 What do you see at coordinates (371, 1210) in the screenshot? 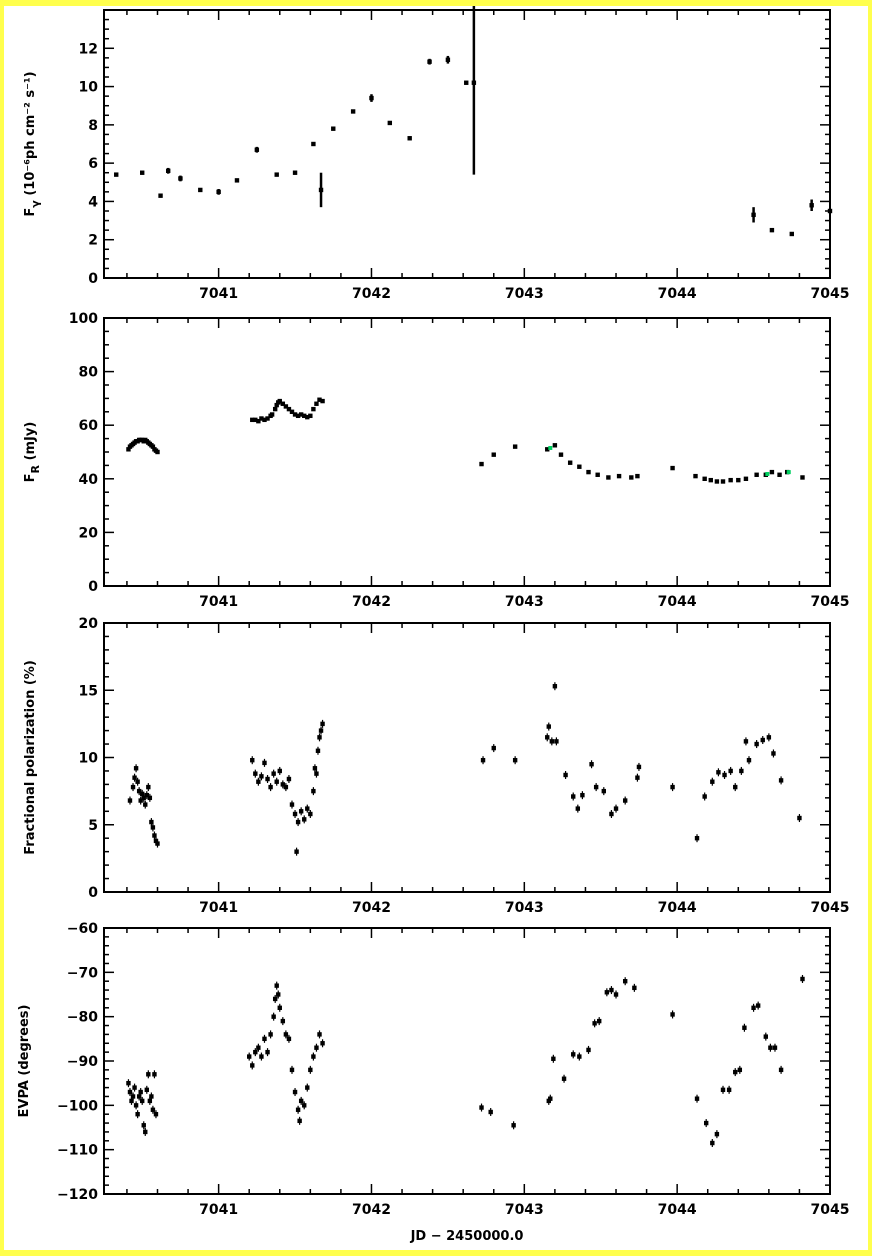
I see `x-tick-label: 7042` at bounding box center [371, 1210].